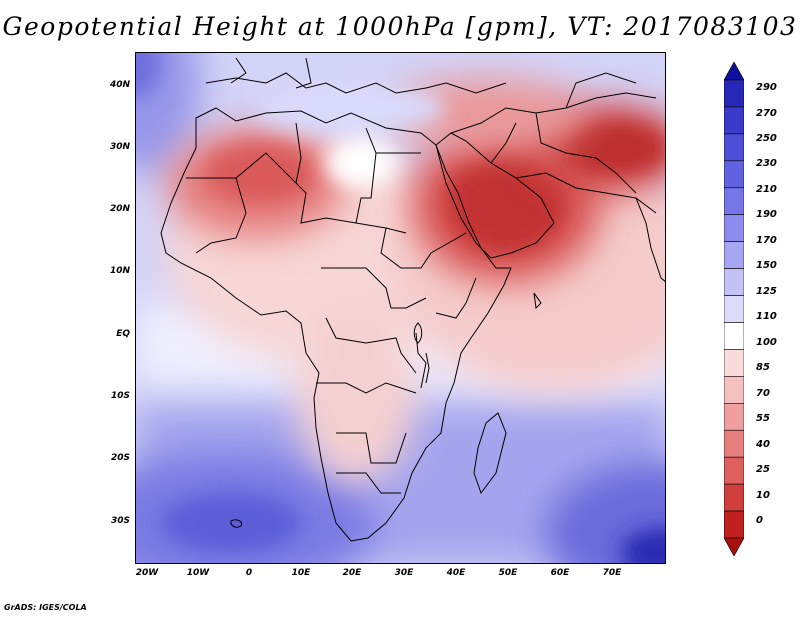  I want to click on colorbar-bottom-arrow, so click(734, 546).